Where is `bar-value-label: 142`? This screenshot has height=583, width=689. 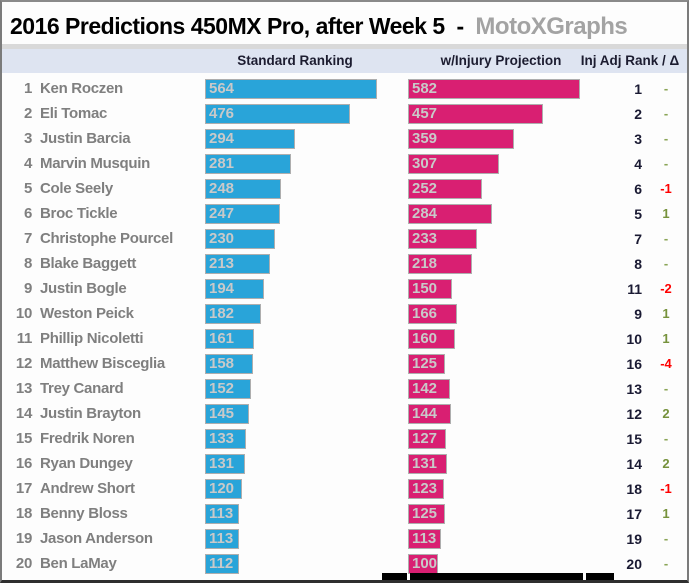
bar-value-label: 142 is located at coordinates (425, 388).